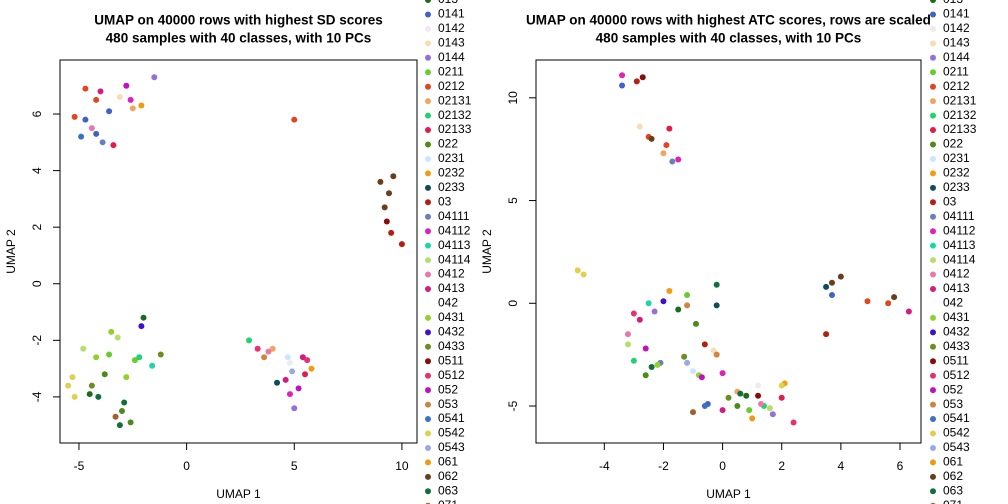 The image size is (1008, 504). What do you see at coordinates (956, 332) in the screenshot?
I see `legend-label: 0432` at bounding box center [956, 332].